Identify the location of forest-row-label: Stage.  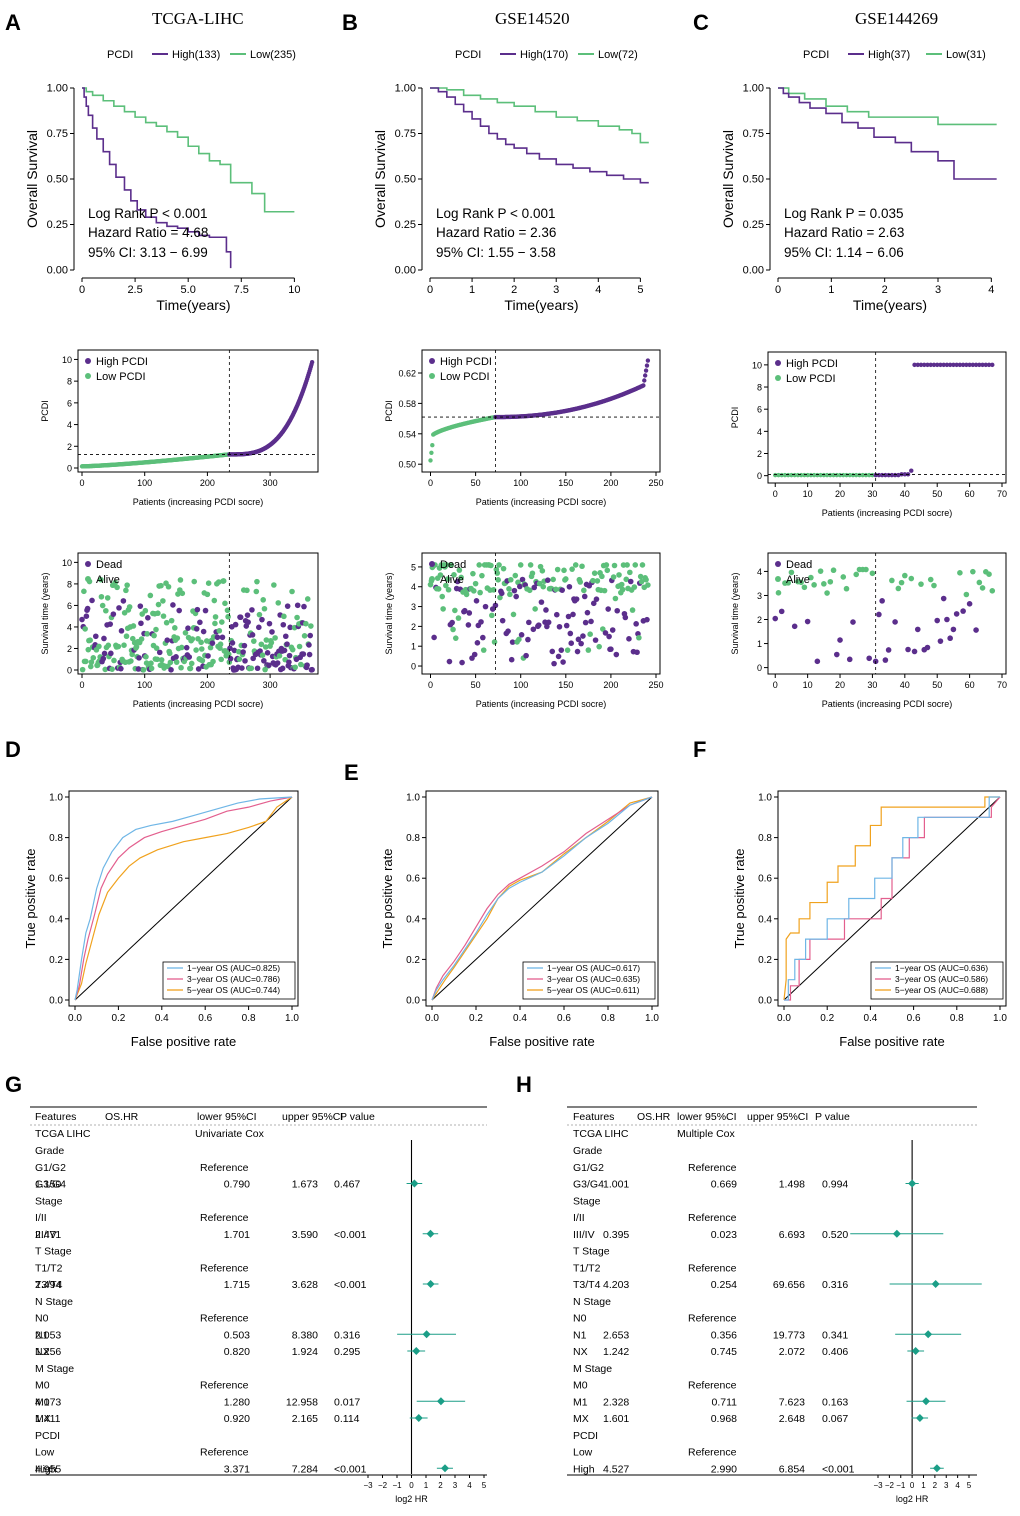
(587, 1201).